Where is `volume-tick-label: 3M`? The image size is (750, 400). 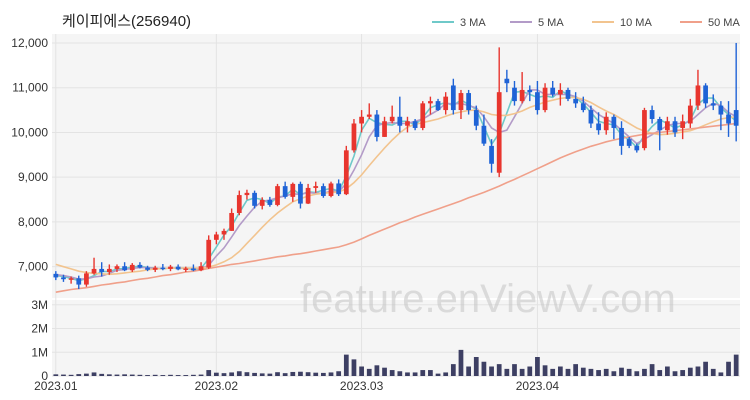
volume-tick-label: 3M is located at coordinates (39, 305).